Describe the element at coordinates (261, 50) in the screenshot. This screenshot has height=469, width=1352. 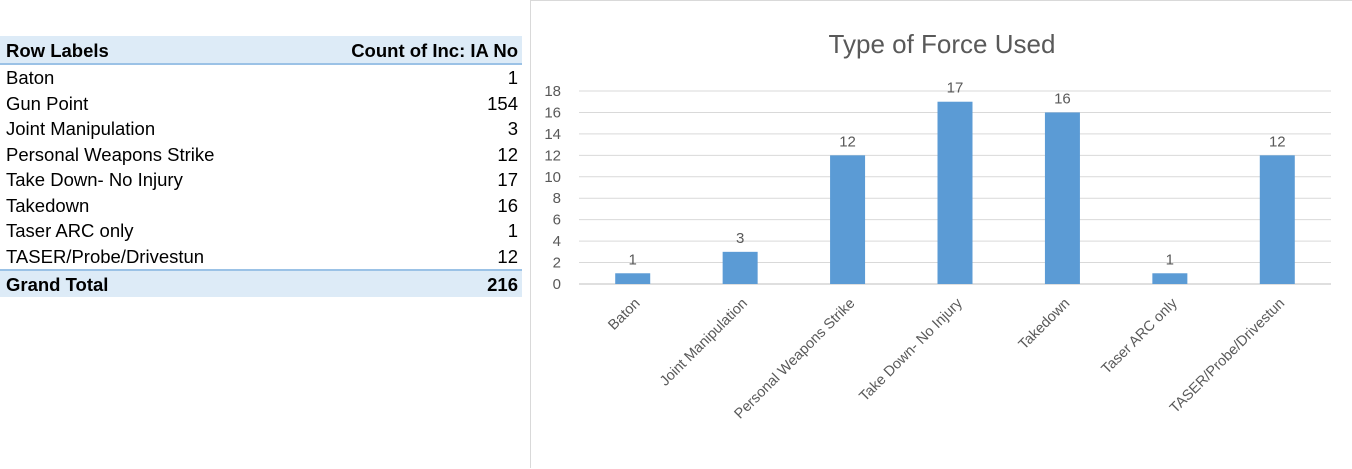
I see `pivot-header-row: Row Labels Count of Inc: IA No` at that location.